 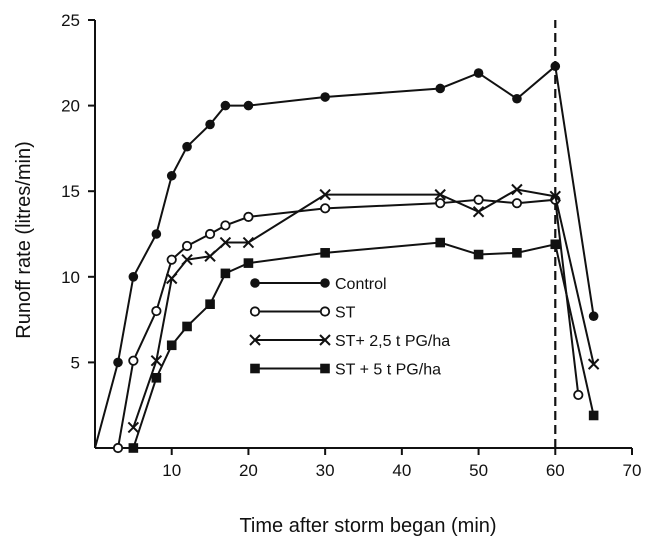 I want to click on legend-label: Control, so click(x=361, y=284).